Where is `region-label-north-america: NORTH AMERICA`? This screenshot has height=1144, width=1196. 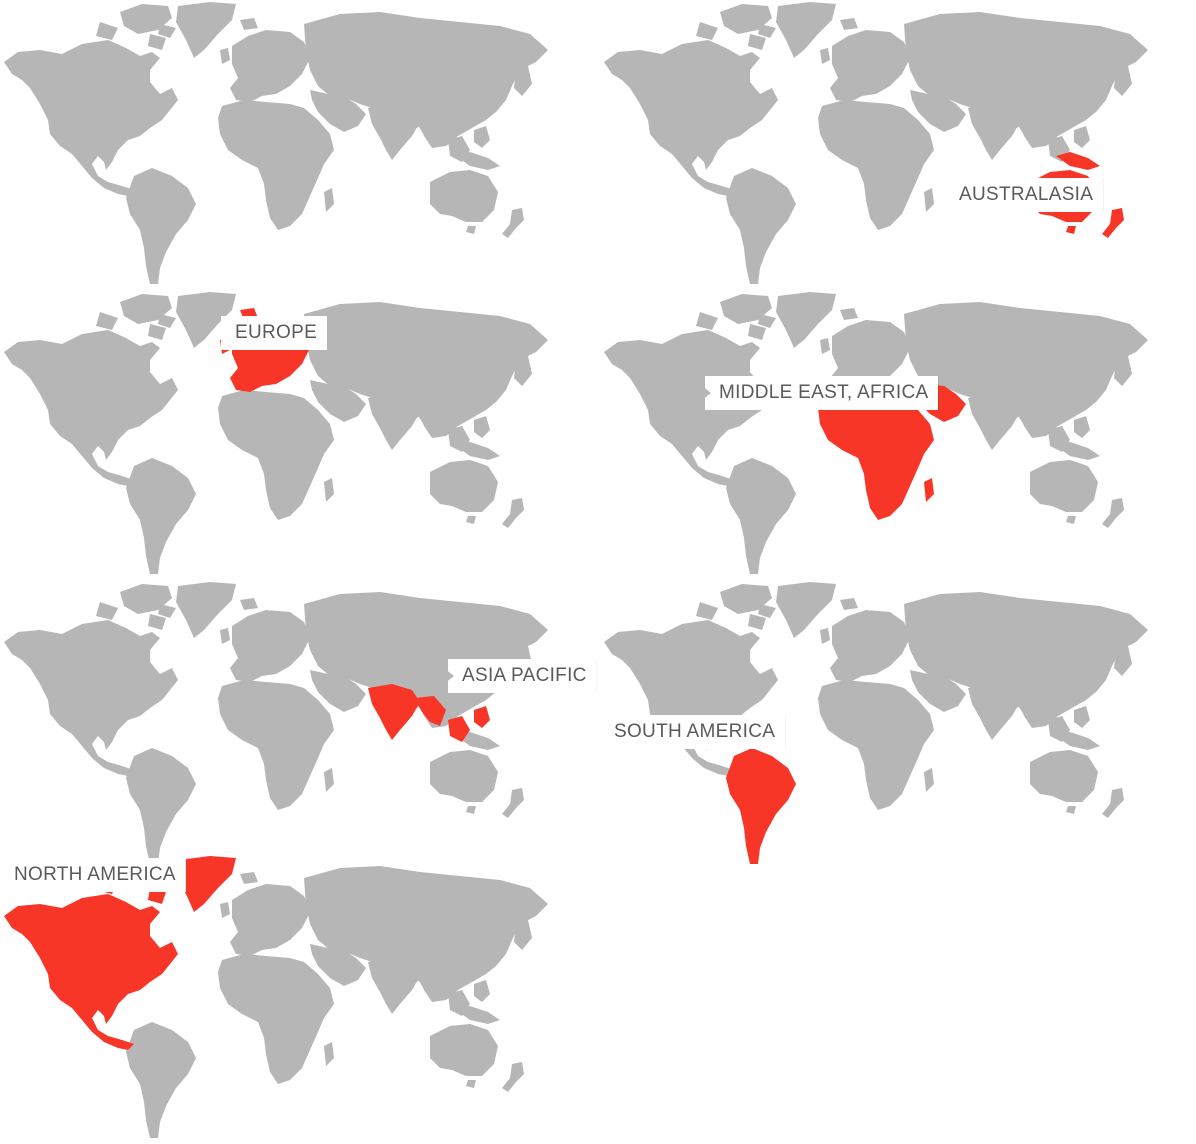 region-label-north-america: NORTH AMERICA is located at coordinates (93, 875).